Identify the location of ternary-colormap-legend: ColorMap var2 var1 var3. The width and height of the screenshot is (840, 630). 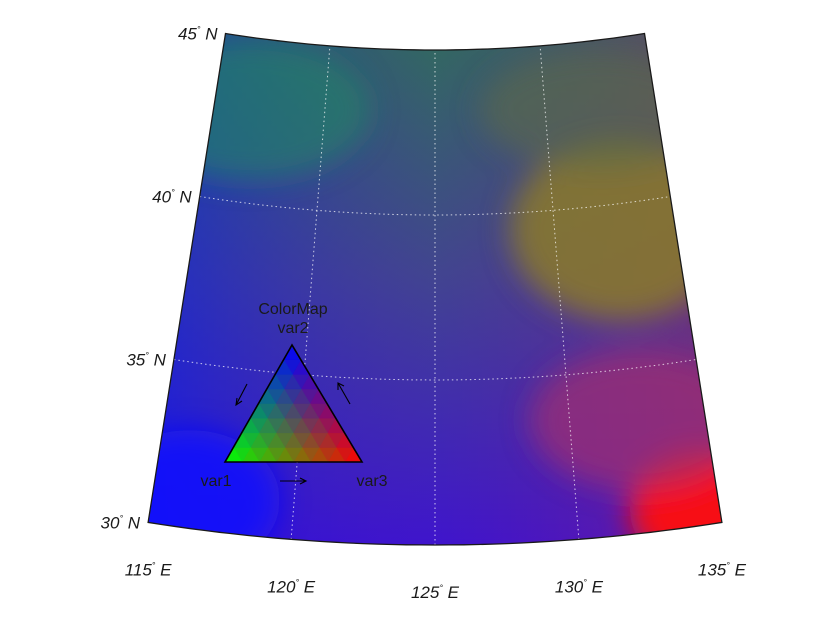
(293, 395).